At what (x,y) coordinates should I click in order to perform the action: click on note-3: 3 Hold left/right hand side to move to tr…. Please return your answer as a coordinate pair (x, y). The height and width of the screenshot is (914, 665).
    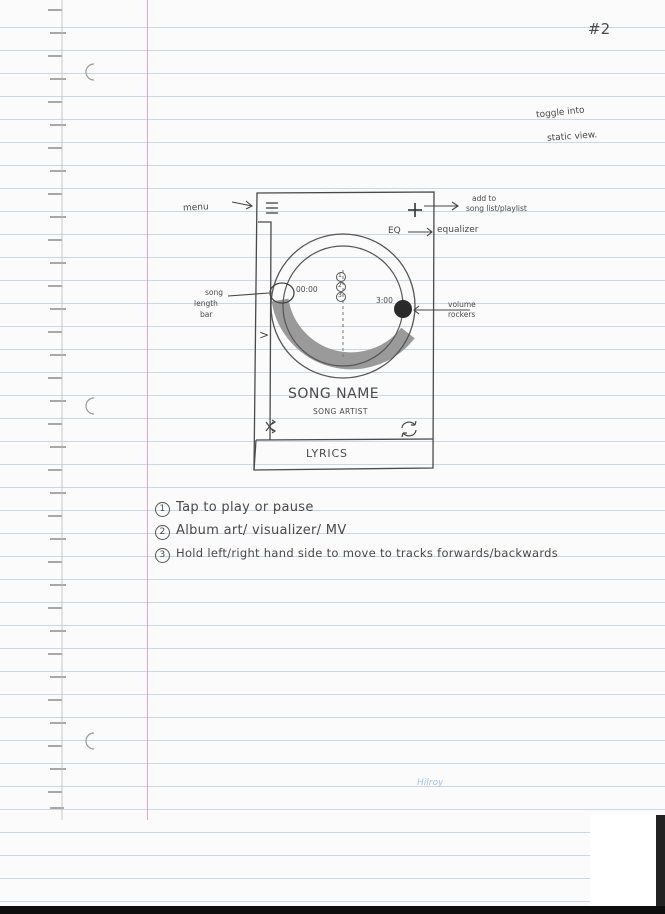
    Looking at the image, I should click on (356, 554).